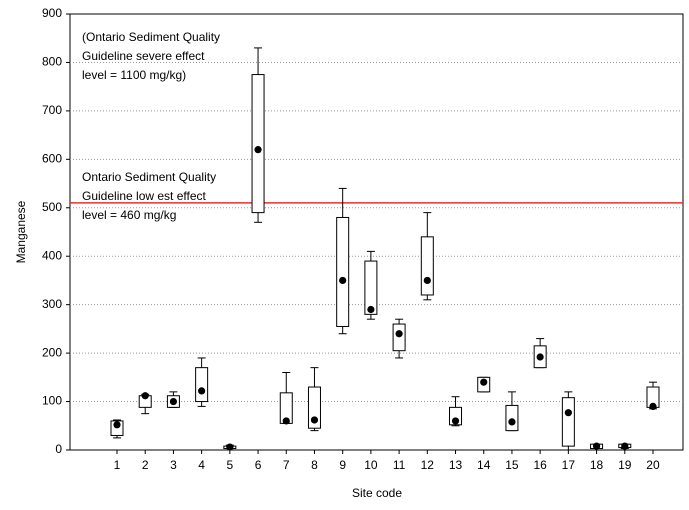 This screenshot has height=510, width=689. Describe the element at coordinates (52, 401) in the screenshot. I see `y-tick-label: 100` at that location.